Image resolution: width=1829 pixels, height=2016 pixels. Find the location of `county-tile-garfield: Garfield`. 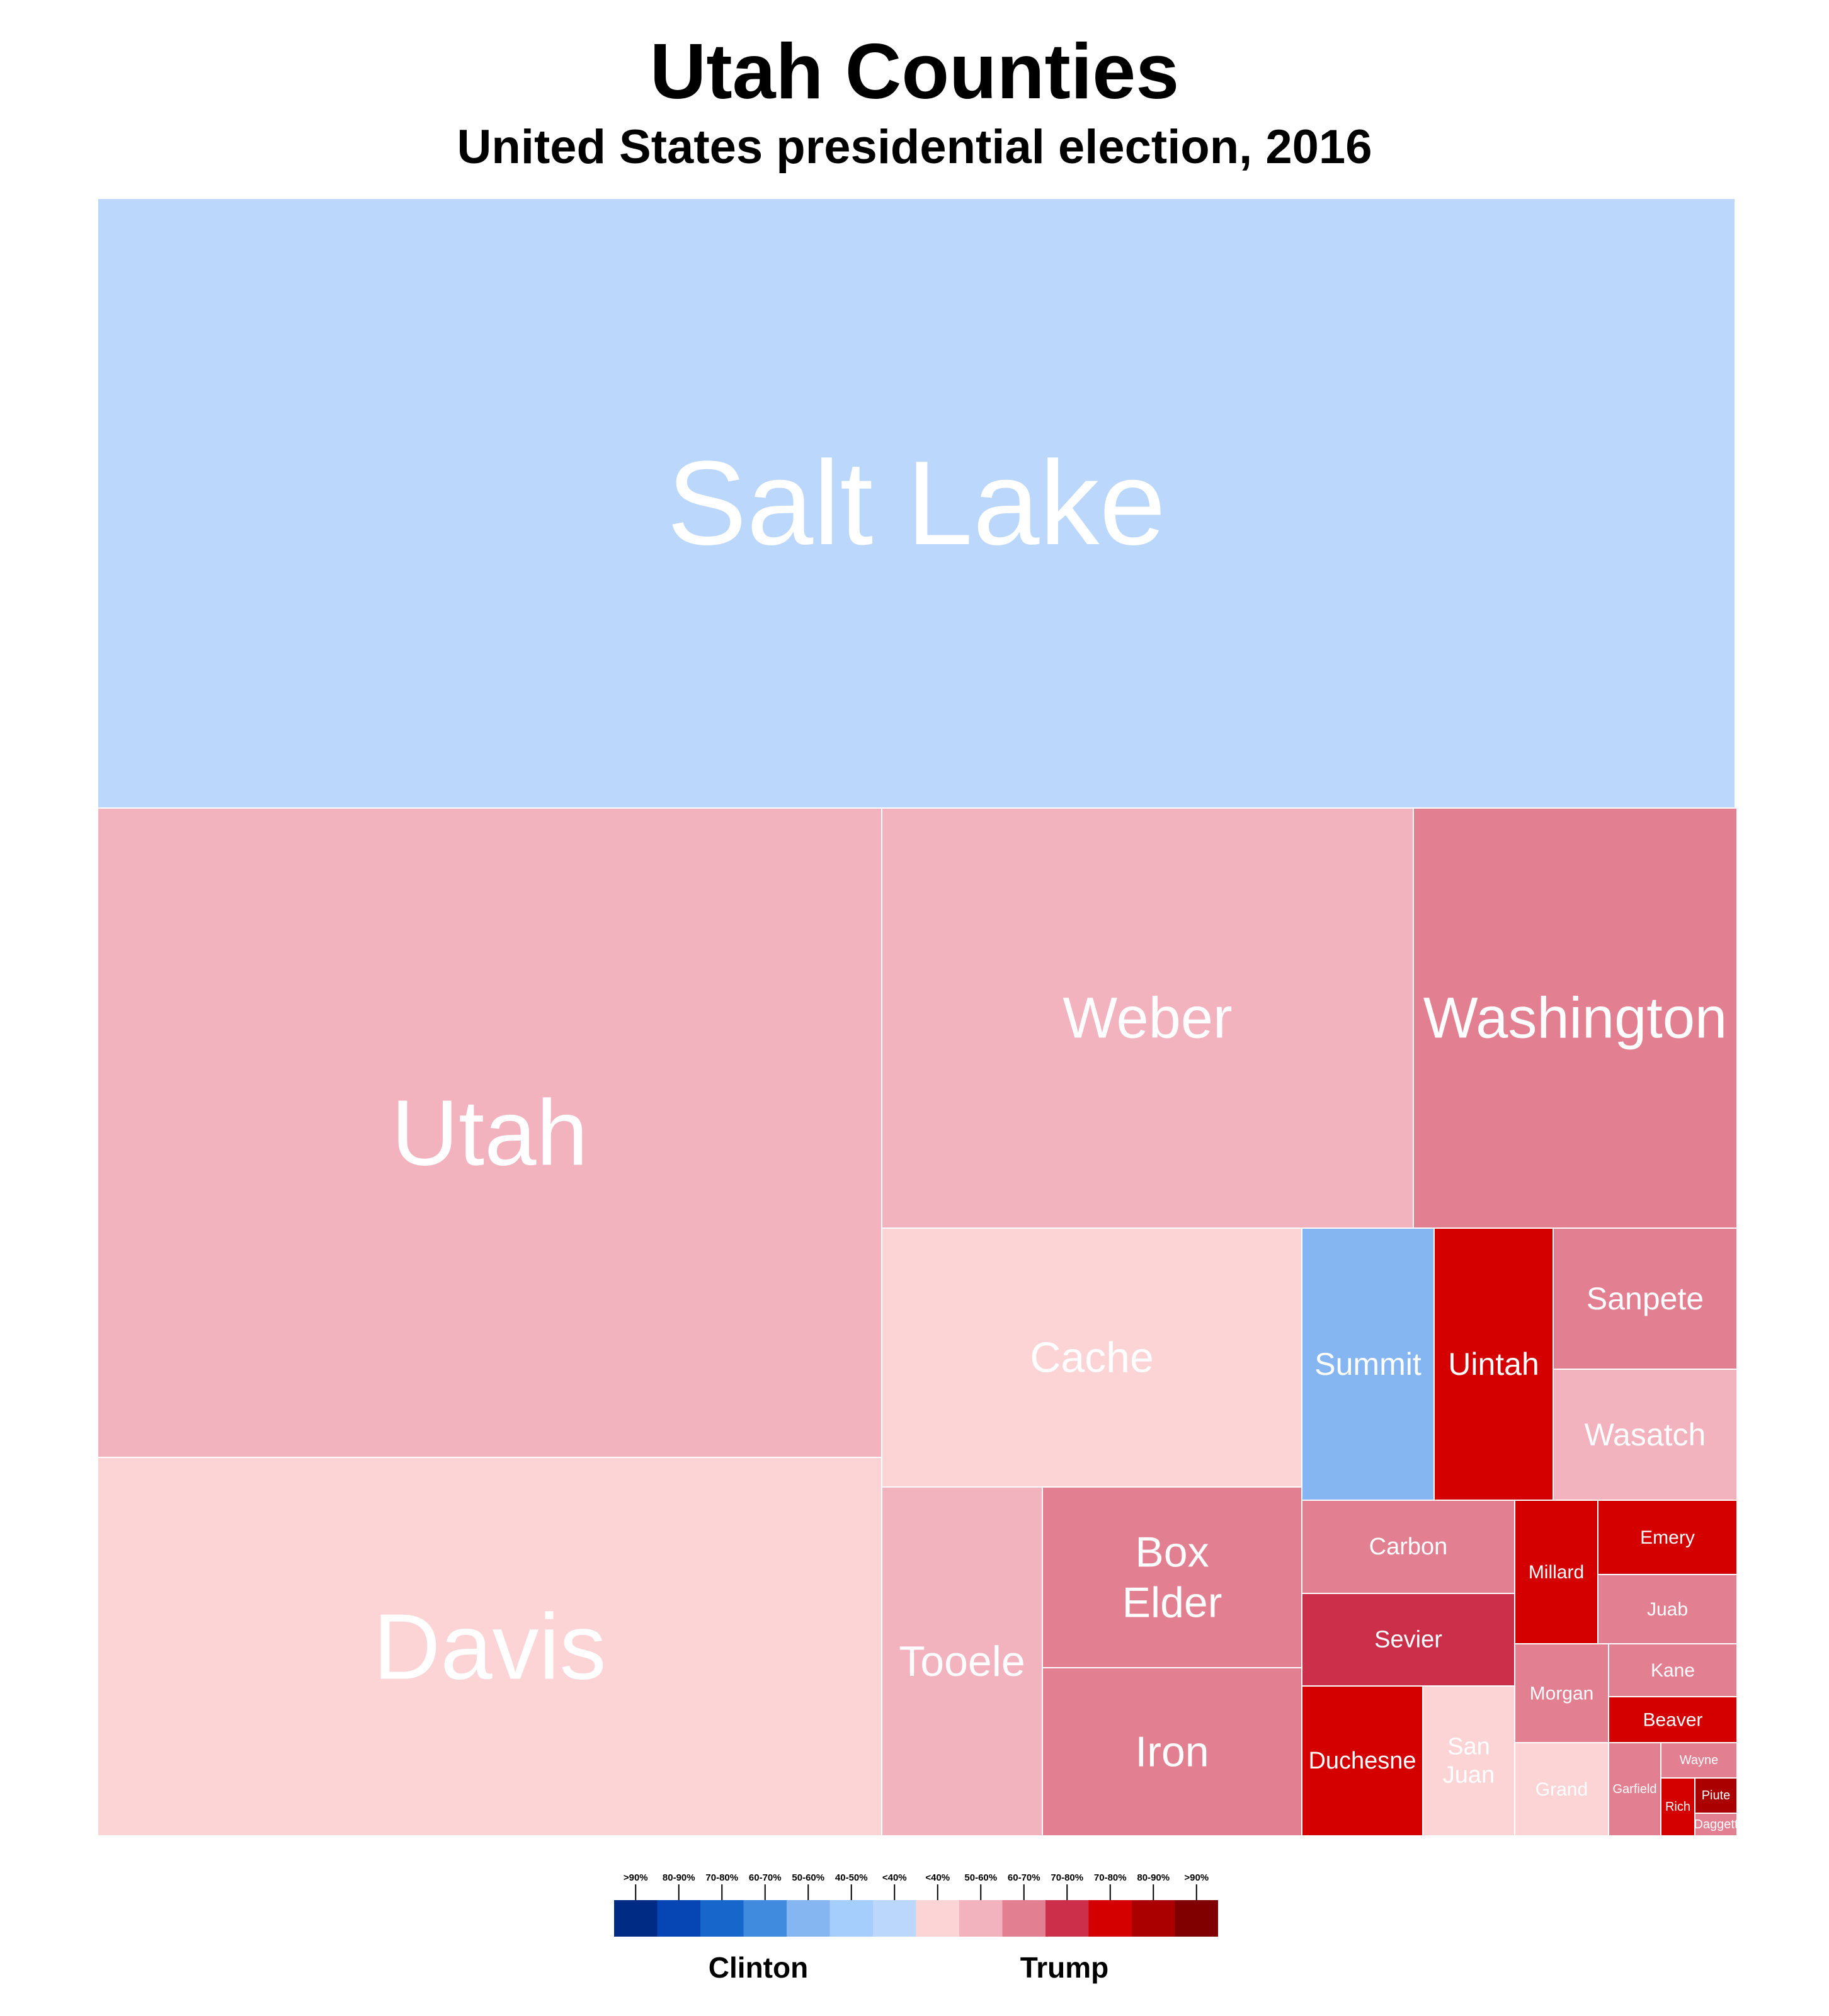

county-tile-garfield: Garfield is located at coordinates (1634, 1789).